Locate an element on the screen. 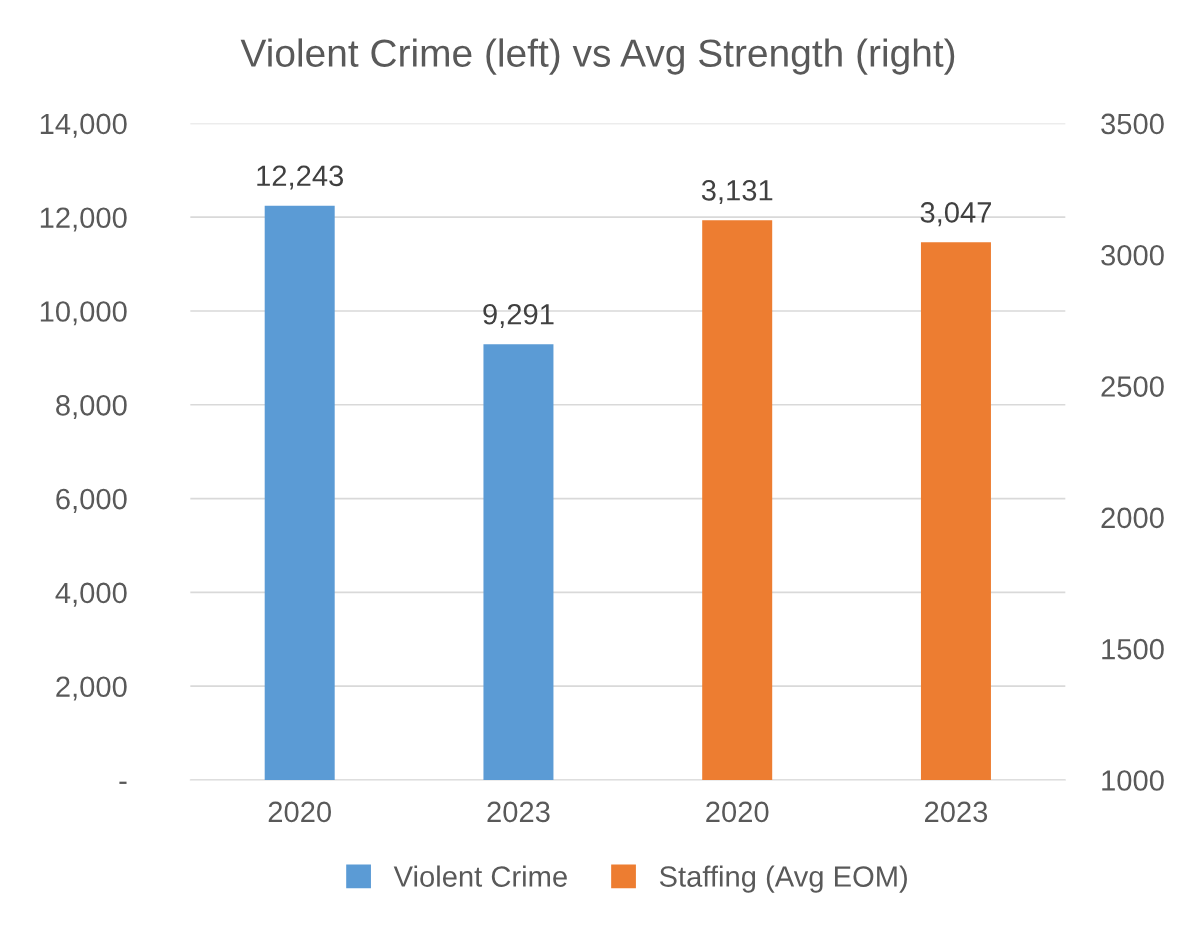  y-tick-label: 4,000 is located at coordinates (91, 594).